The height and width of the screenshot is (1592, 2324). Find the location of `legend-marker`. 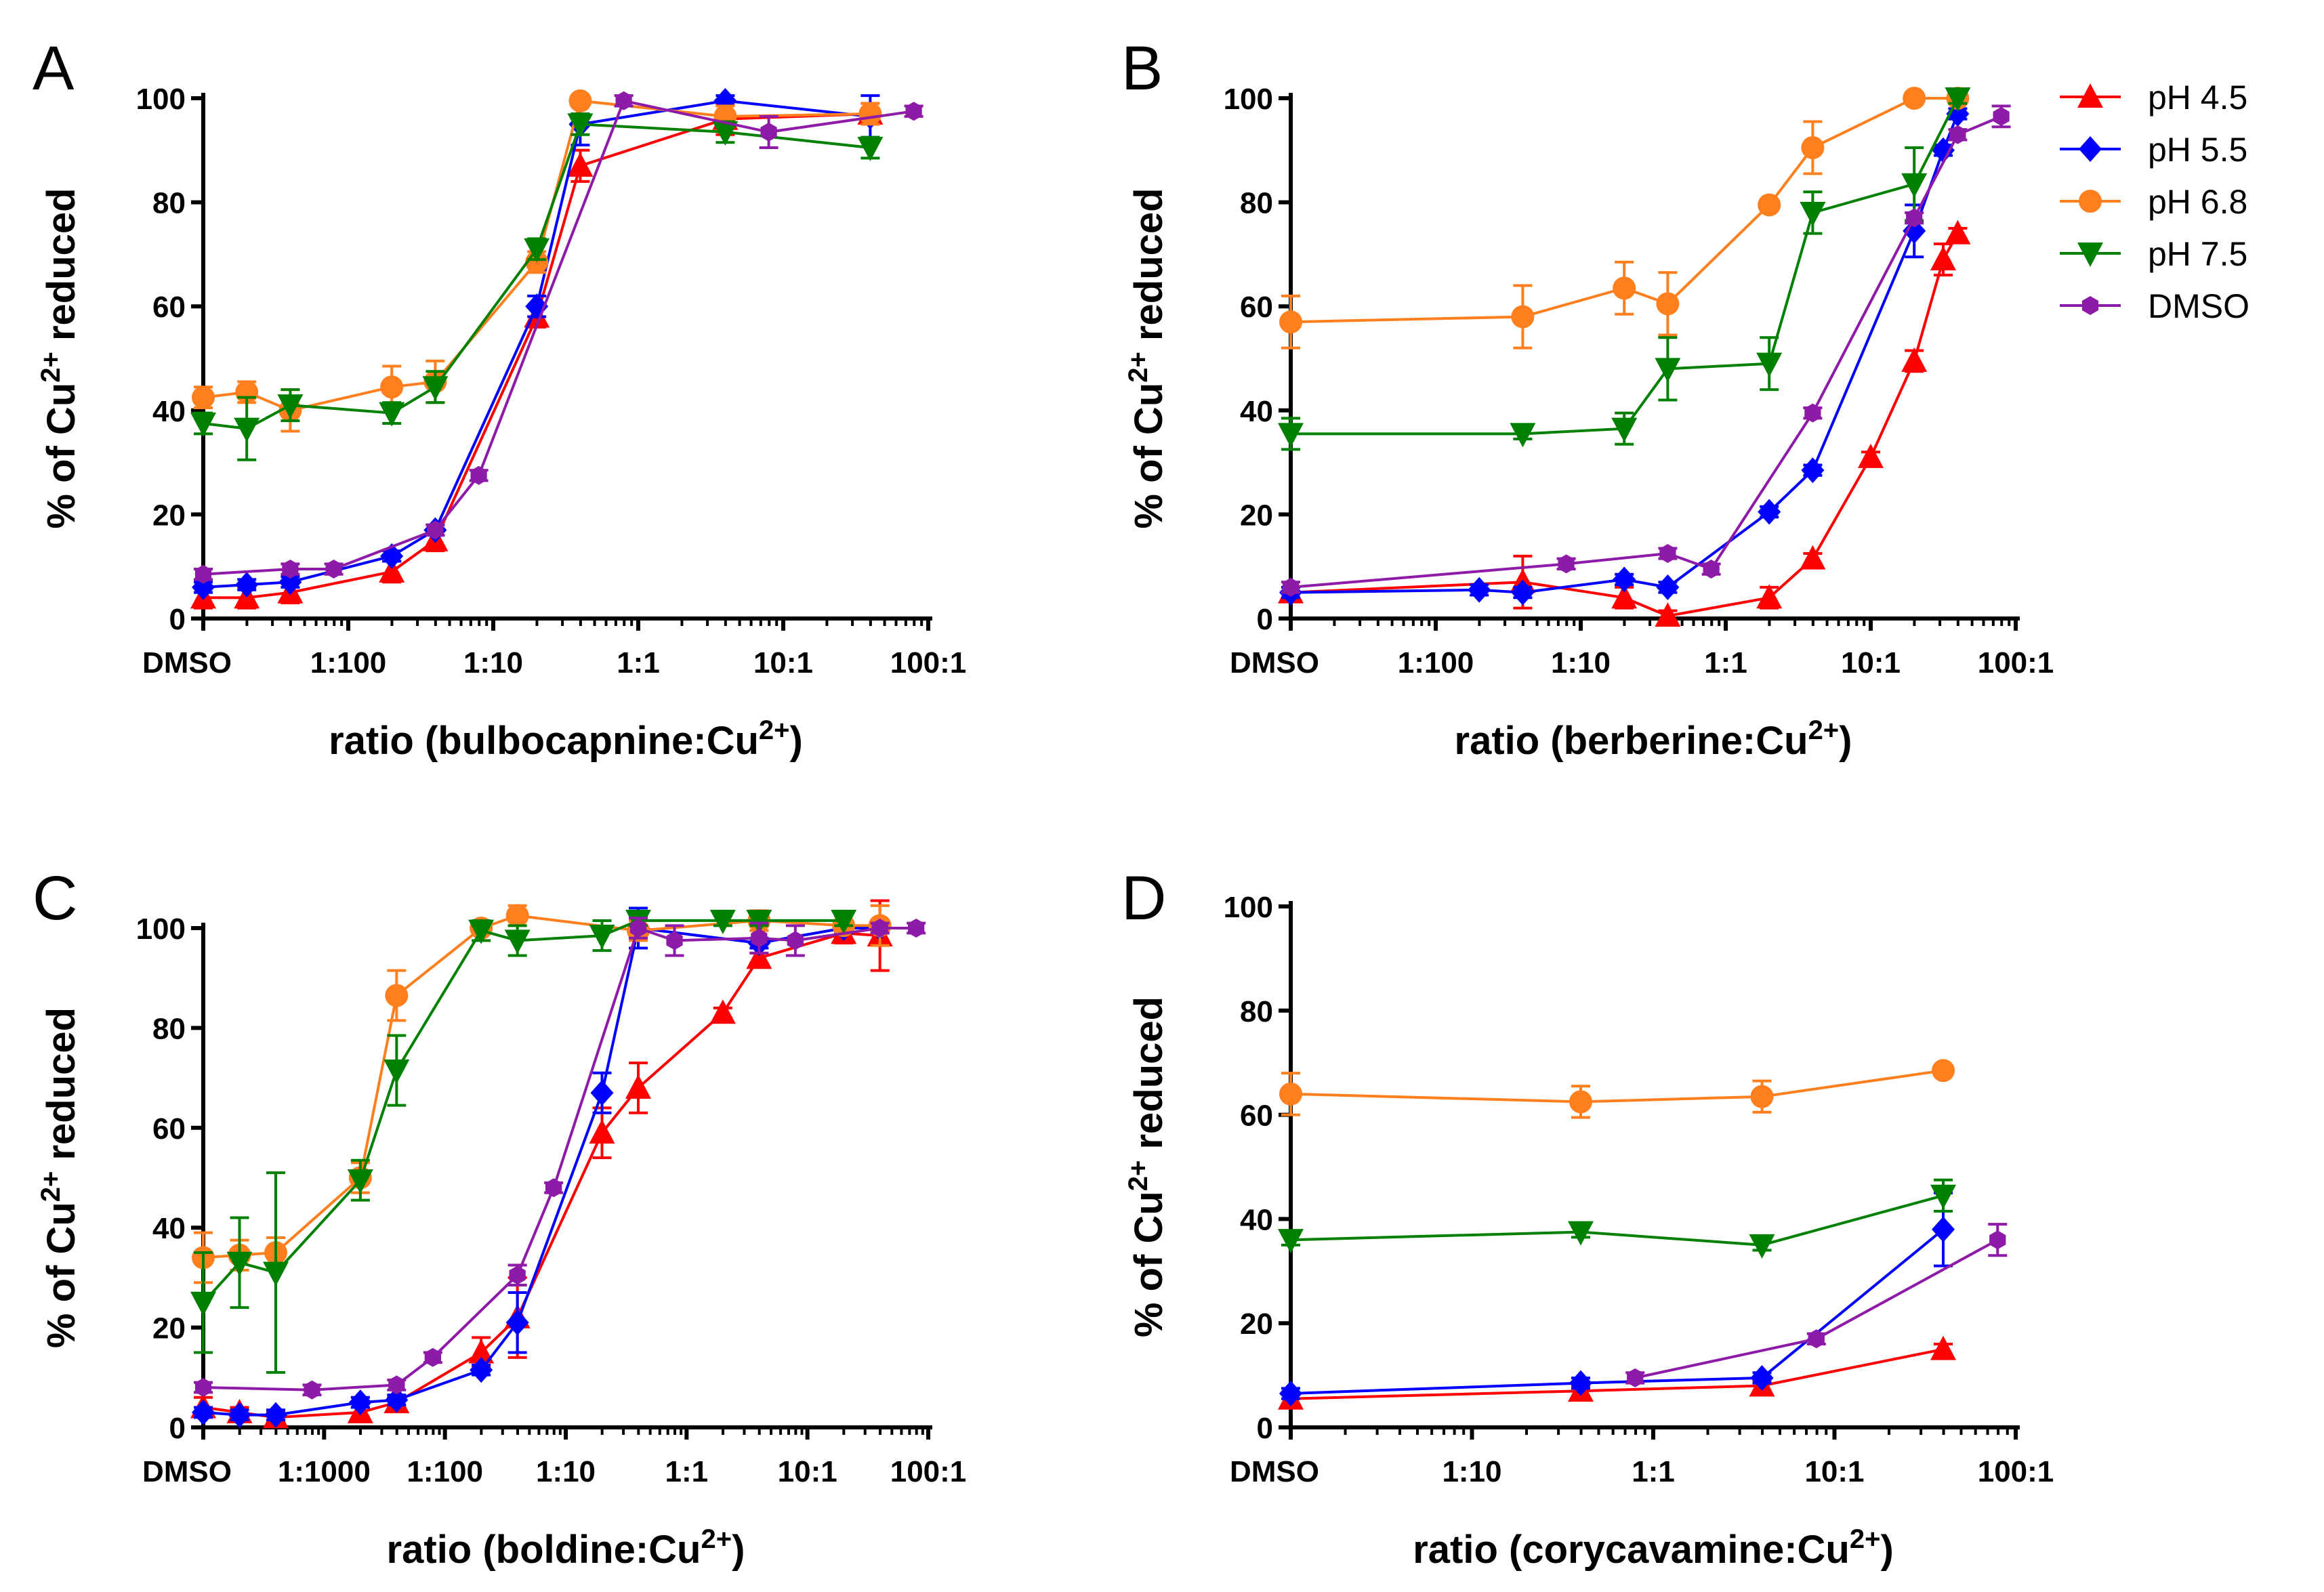

legend-marker is located at coordinates (2090, 305).